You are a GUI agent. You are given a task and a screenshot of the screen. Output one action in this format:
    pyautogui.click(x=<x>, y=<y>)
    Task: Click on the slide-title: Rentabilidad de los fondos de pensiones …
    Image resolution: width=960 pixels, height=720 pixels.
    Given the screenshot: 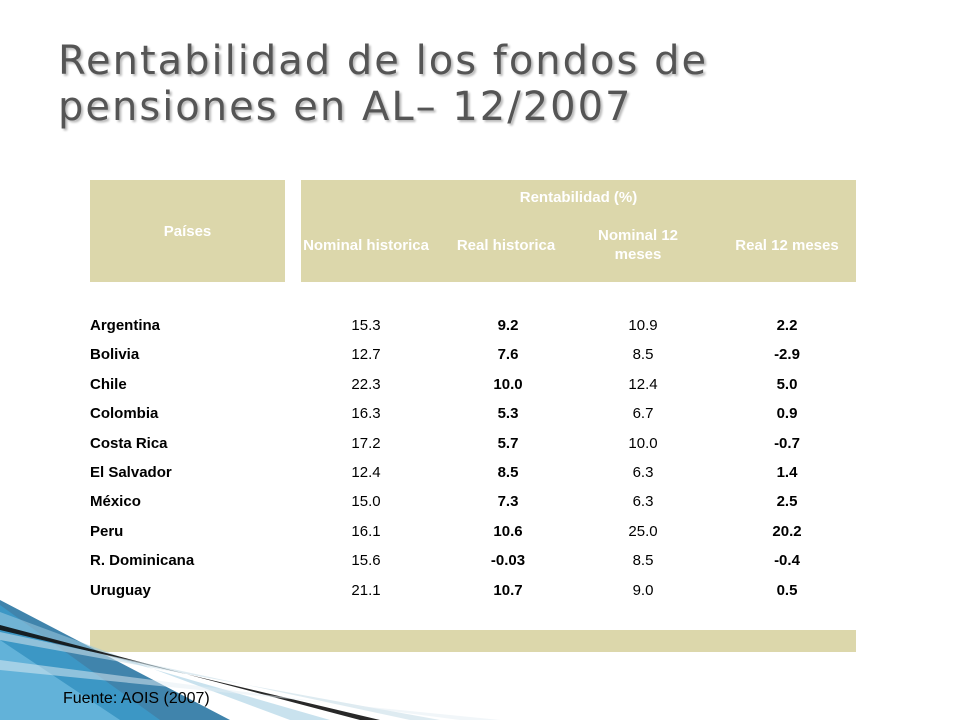 What is the action you would take?
    pyautogui.click(x=383, y=84)
    